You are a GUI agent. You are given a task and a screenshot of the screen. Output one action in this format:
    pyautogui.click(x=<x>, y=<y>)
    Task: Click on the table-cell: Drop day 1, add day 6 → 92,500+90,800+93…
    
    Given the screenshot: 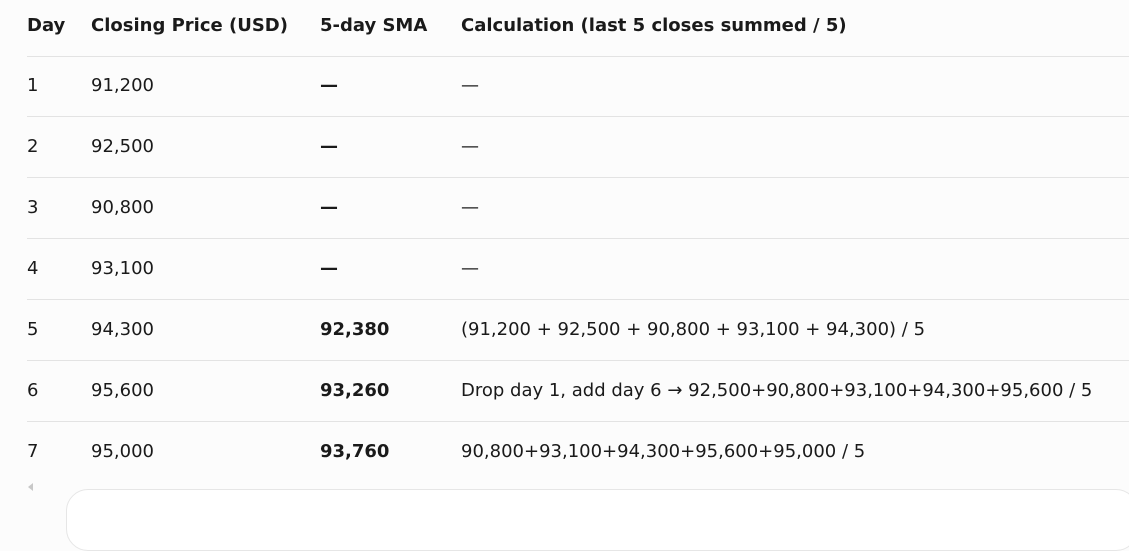 What is the action you would take?
    pyautogui.click(x=777, y=390)
    